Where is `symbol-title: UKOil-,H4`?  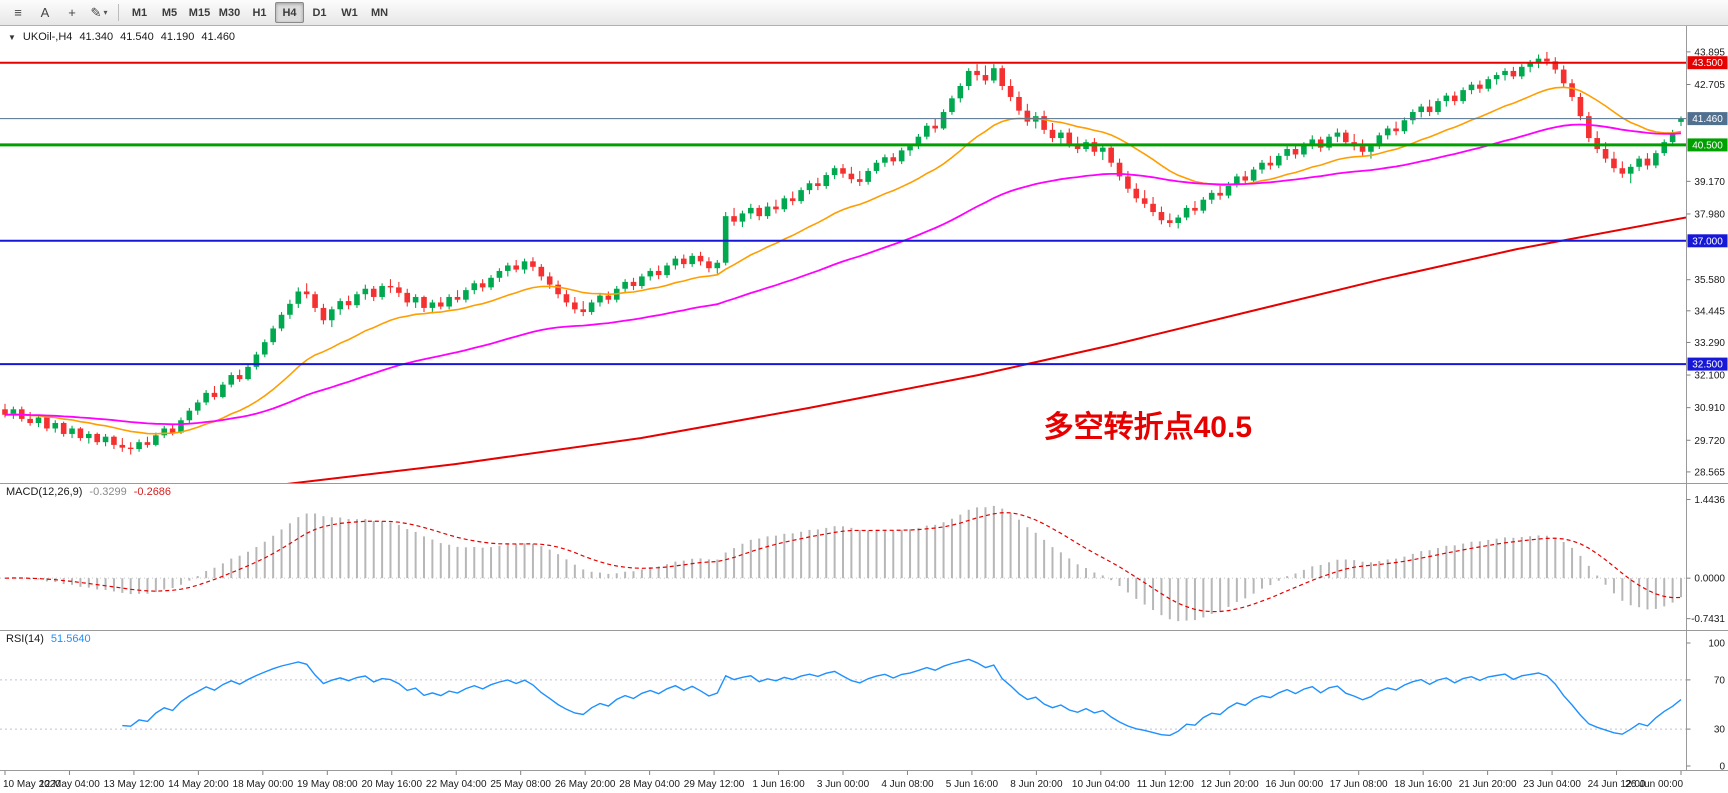
symbol-title: UKOil-,H4 is located at coordinates (47, 37).